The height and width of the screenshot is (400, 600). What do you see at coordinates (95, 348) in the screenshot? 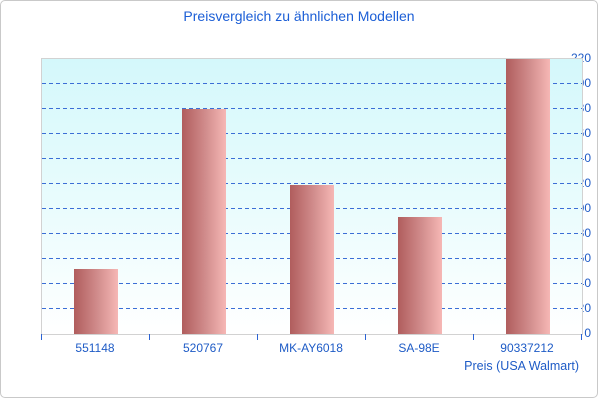
I see `x-tick-label-551148: 551148` at bounding box center [95, 348].